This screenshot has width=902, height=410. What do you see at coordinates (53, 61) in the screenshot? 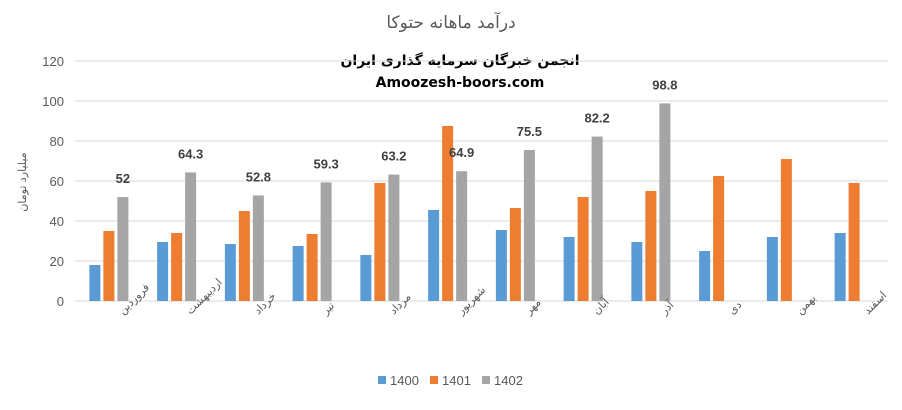
I see `y-tick-label: 120` at bounding box center [53, 61].